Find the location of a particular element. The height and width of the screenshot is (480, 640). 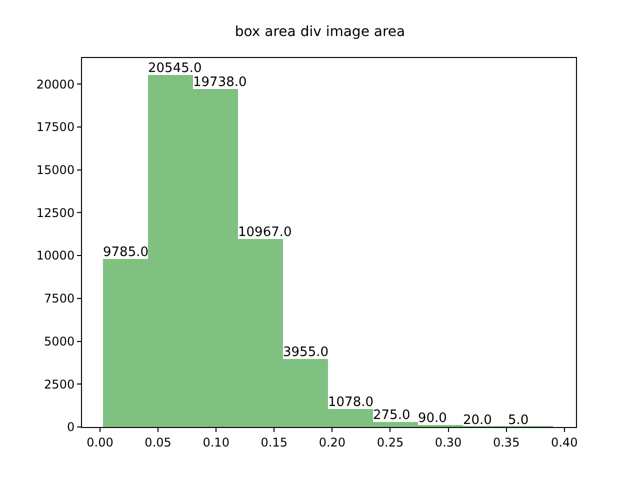

x-tick-label: 0.35 is located at coordinates (506, 442).